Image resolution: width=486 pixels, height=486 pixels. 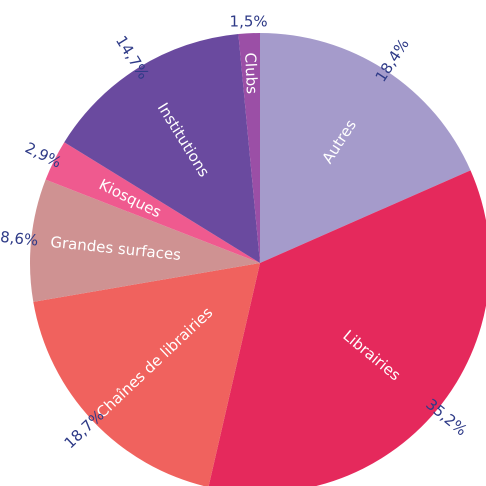 I want to click on pie-slice-kiosques, so click(x=153, y=202).